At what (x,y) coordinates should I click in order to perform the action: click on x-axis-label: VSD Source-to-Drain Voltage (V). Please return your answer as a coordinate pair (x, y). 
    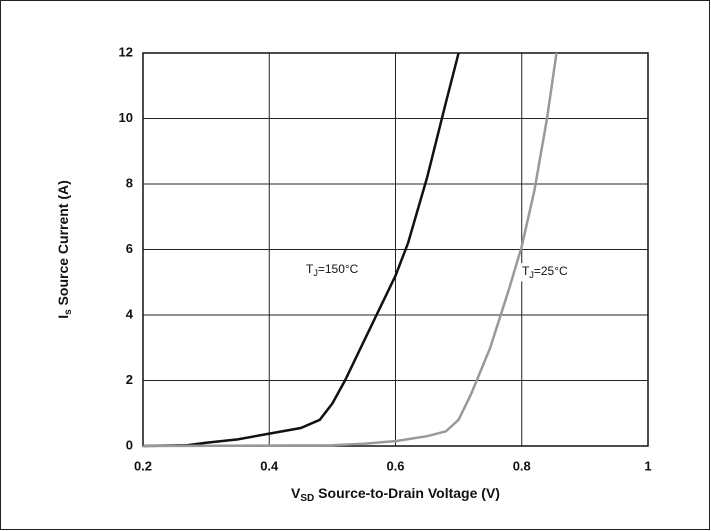
    Looking at the image, I should click on (395, 494).